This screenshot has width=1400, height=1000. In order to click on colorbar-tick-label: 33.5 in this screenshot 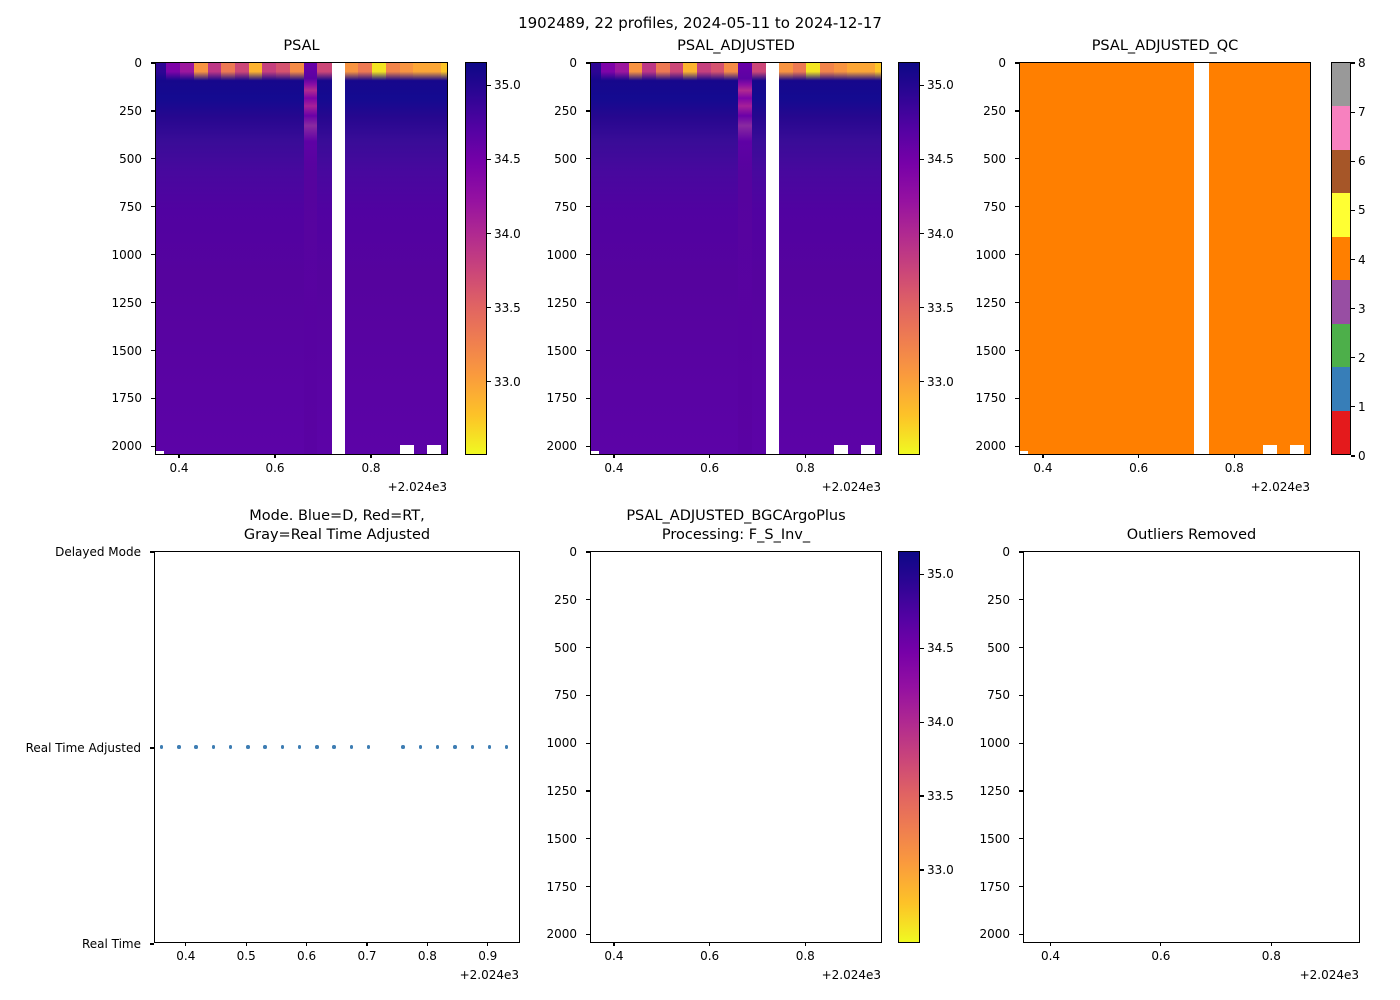, I will do `click(940, 796)`.